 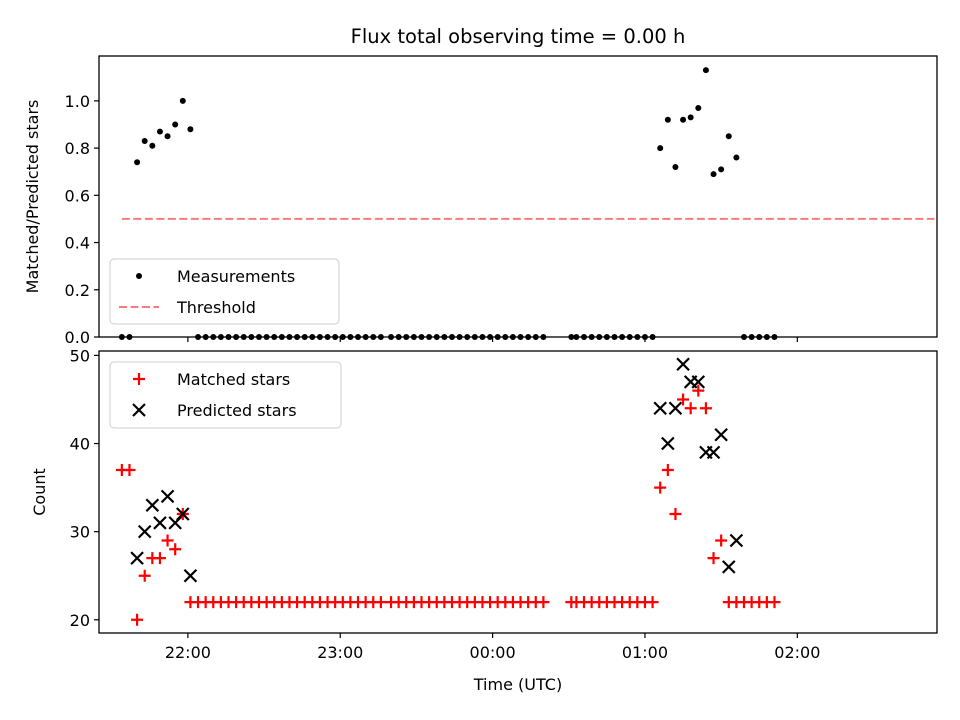 I want to click on legend-label: Threshold, so click(x=216, y=307).